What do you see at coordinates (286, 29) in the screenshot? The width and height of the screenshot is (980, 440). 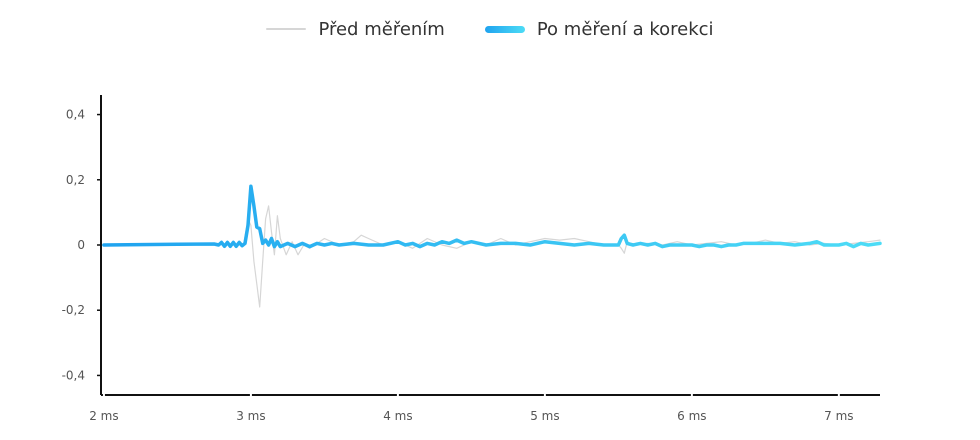 I see `legend-swatch-before` at bounding box center [286, 29].